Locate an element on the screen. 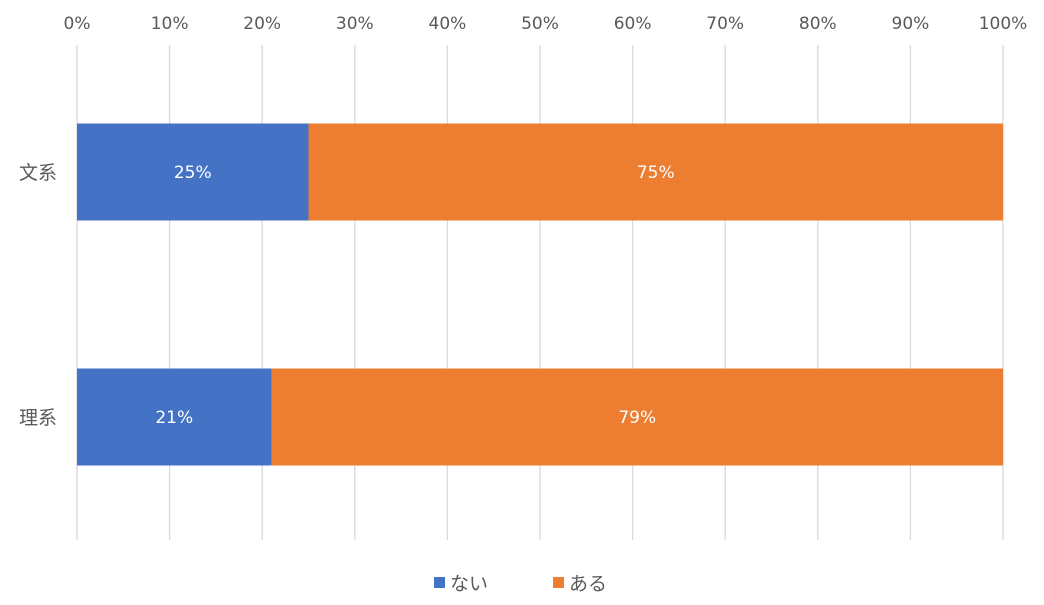  x-tick-label: 0% is located at coordinates (77, 24).